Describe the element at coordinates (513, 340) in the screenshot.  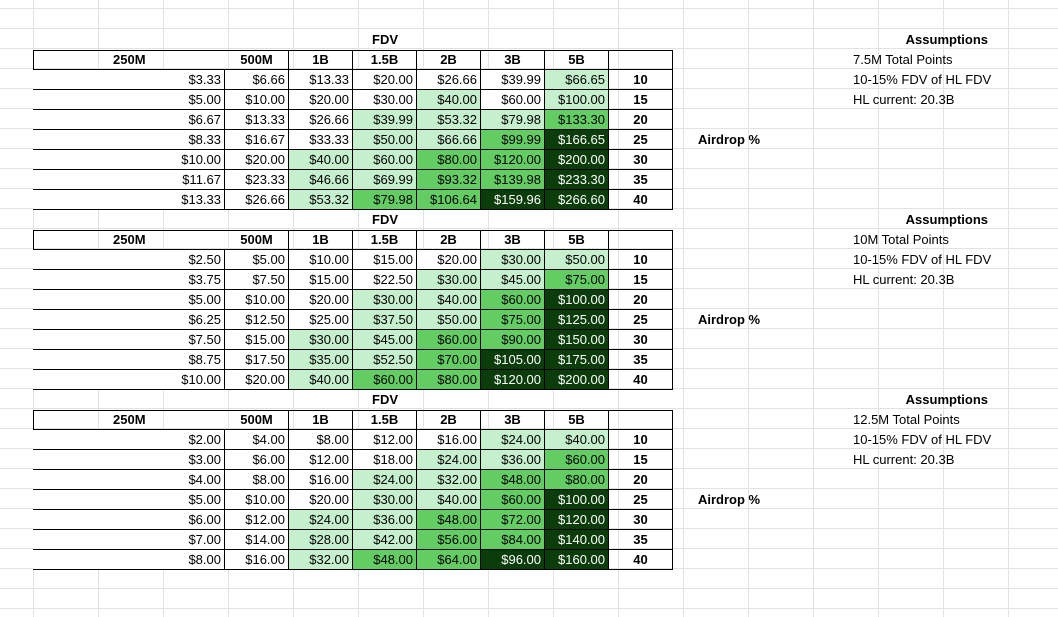
I see `value-cell: $90.00` at that location.